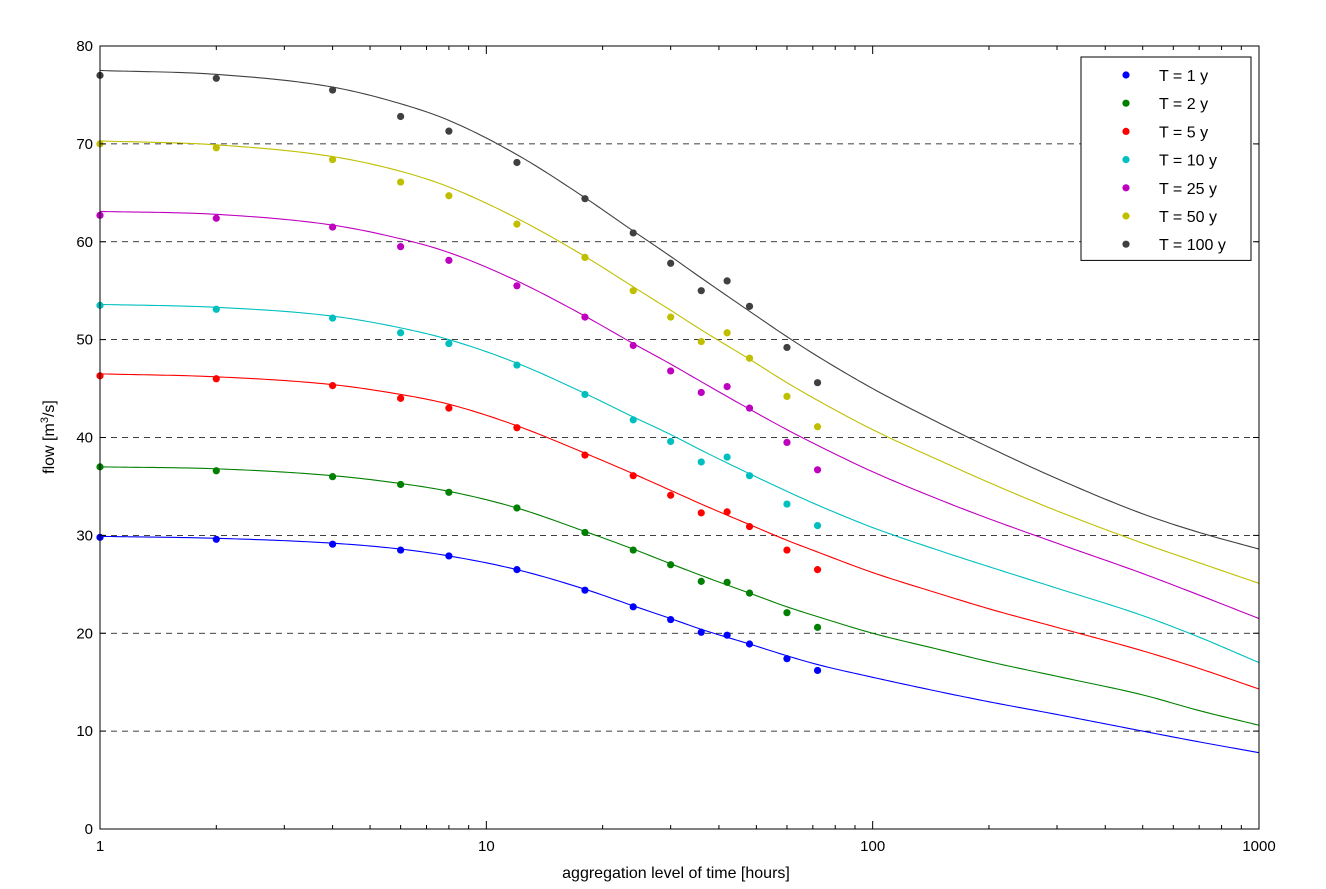 Image resolution: width=1326 pixels, height=889 pixels. I want to click on y-axis-title-post: /s], so click(49, 408).